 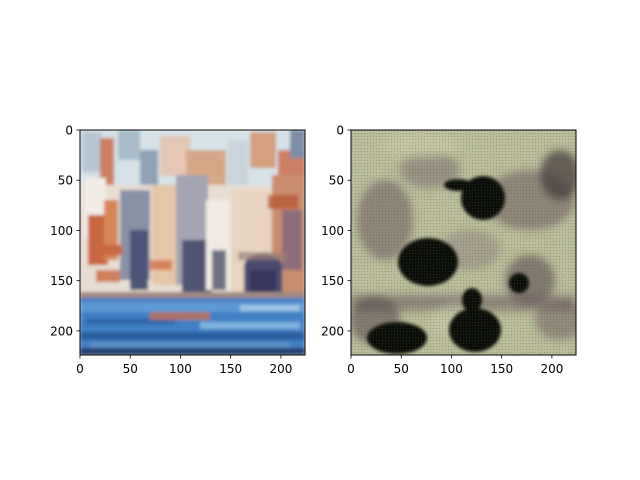 What do you see at coordinates (280, 369) in the screenshot?
I see `left-xtick-label: 200` at bounding box center [280, 369].